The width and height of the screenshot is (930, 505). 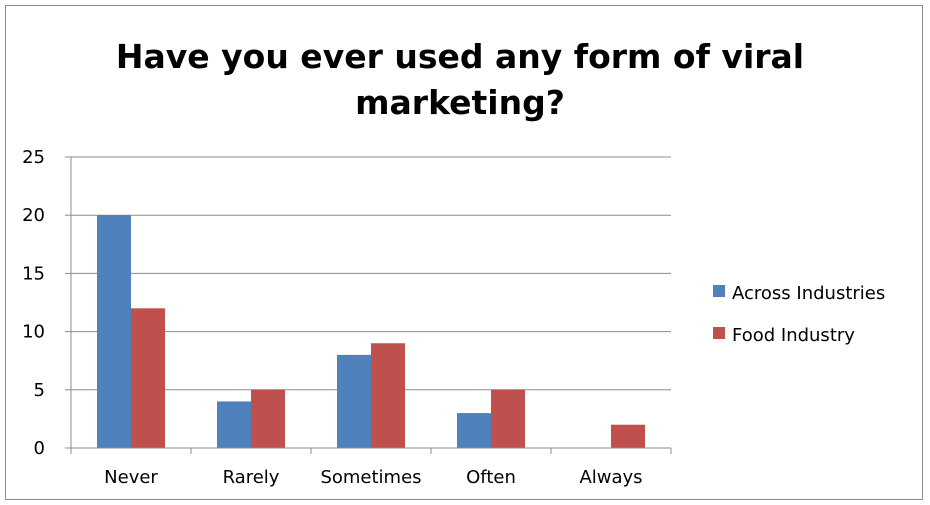 What do you see at coordinates (388, 395) in the screenshot?
I see `bar-food-industry-sometimes` at bounding box center [388, 395].